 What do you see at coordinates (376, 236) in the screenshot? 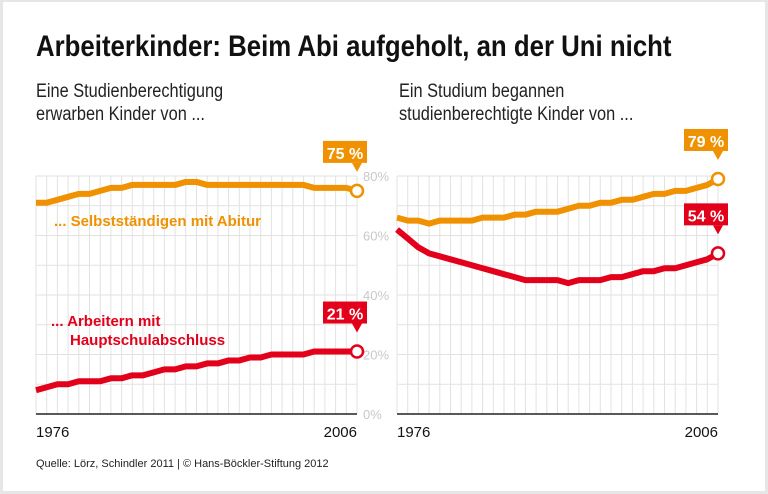
I see `y-tick-label: 60%` at bounding box center [376, 236].